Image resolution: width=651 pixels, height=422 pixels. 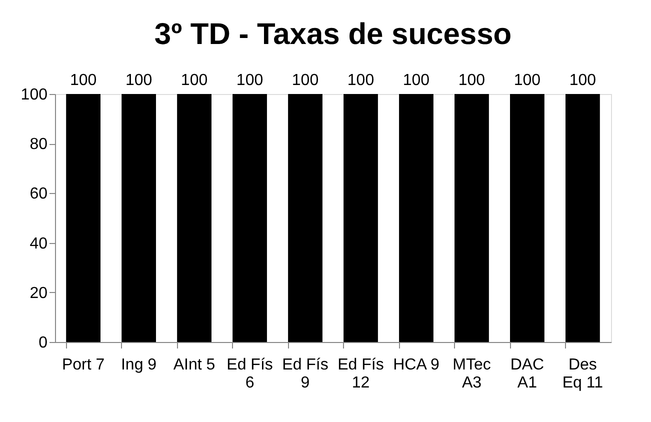 I want to click on chart-title: 3º TD - Taxas de sucesso, so click(x=333, y=34).